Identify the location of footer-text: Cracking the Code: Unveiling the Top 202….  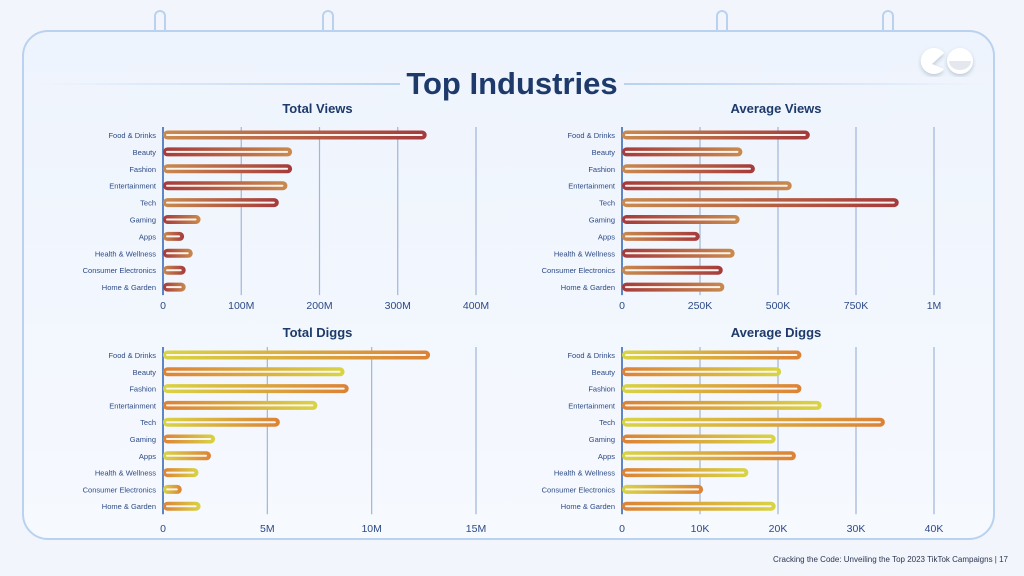
(890, 559).